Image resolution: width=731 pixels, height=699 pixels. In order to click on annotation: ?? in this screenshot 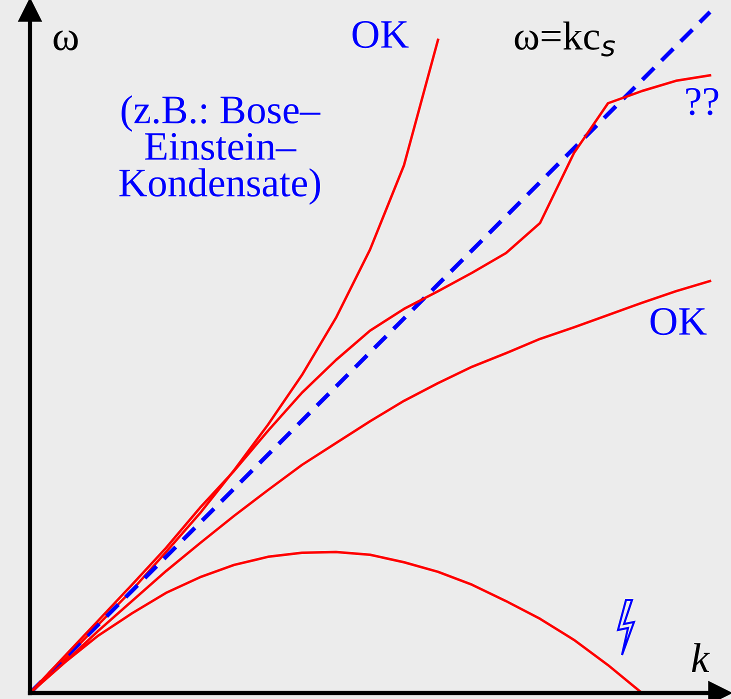, I will do `click(702, 102)`.